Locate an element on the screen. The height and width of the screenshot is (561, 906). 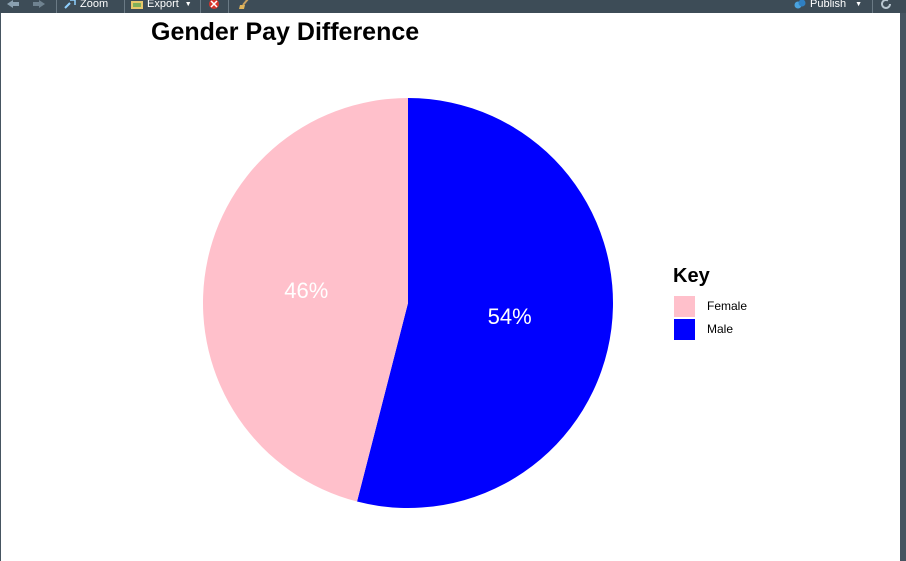
plot-toolbar: Zoom Export ▼ Publish ▼ is located at coordinates (453, 6).